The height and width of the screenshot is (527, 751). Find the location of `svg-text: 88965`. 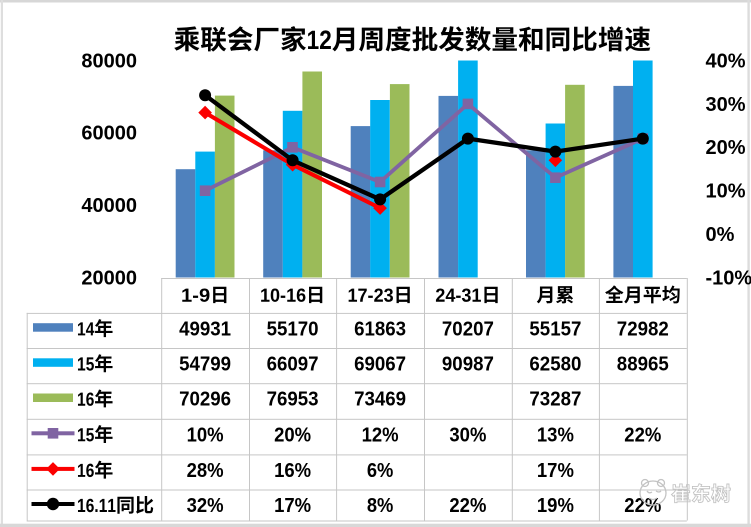

svg-text: 88965 is located at coordinates (643, 365).